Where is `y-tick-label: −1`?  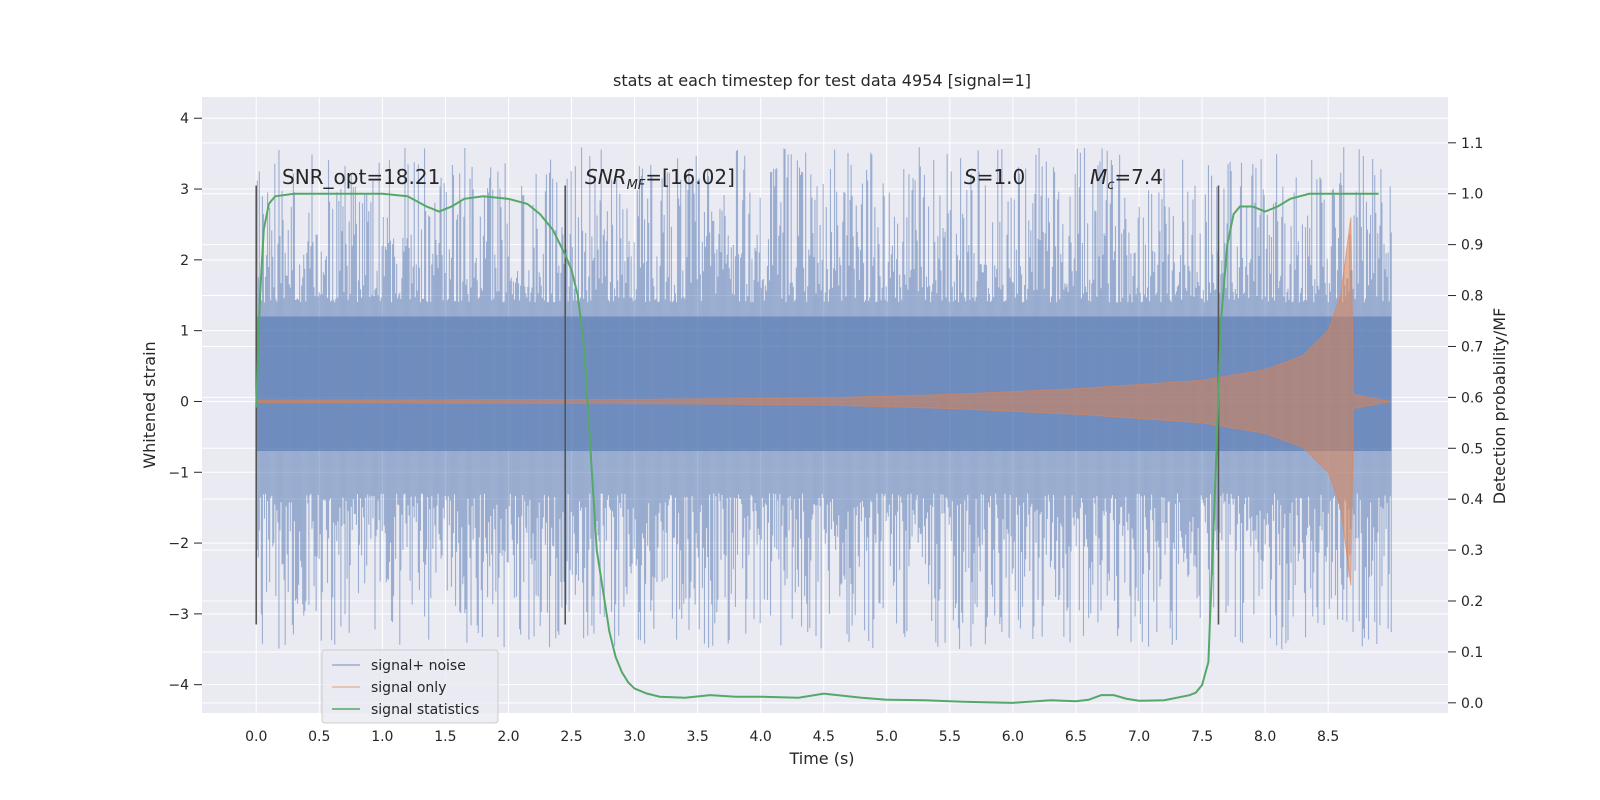 y-tick-label: −1 is located at coordinates (178, 473).